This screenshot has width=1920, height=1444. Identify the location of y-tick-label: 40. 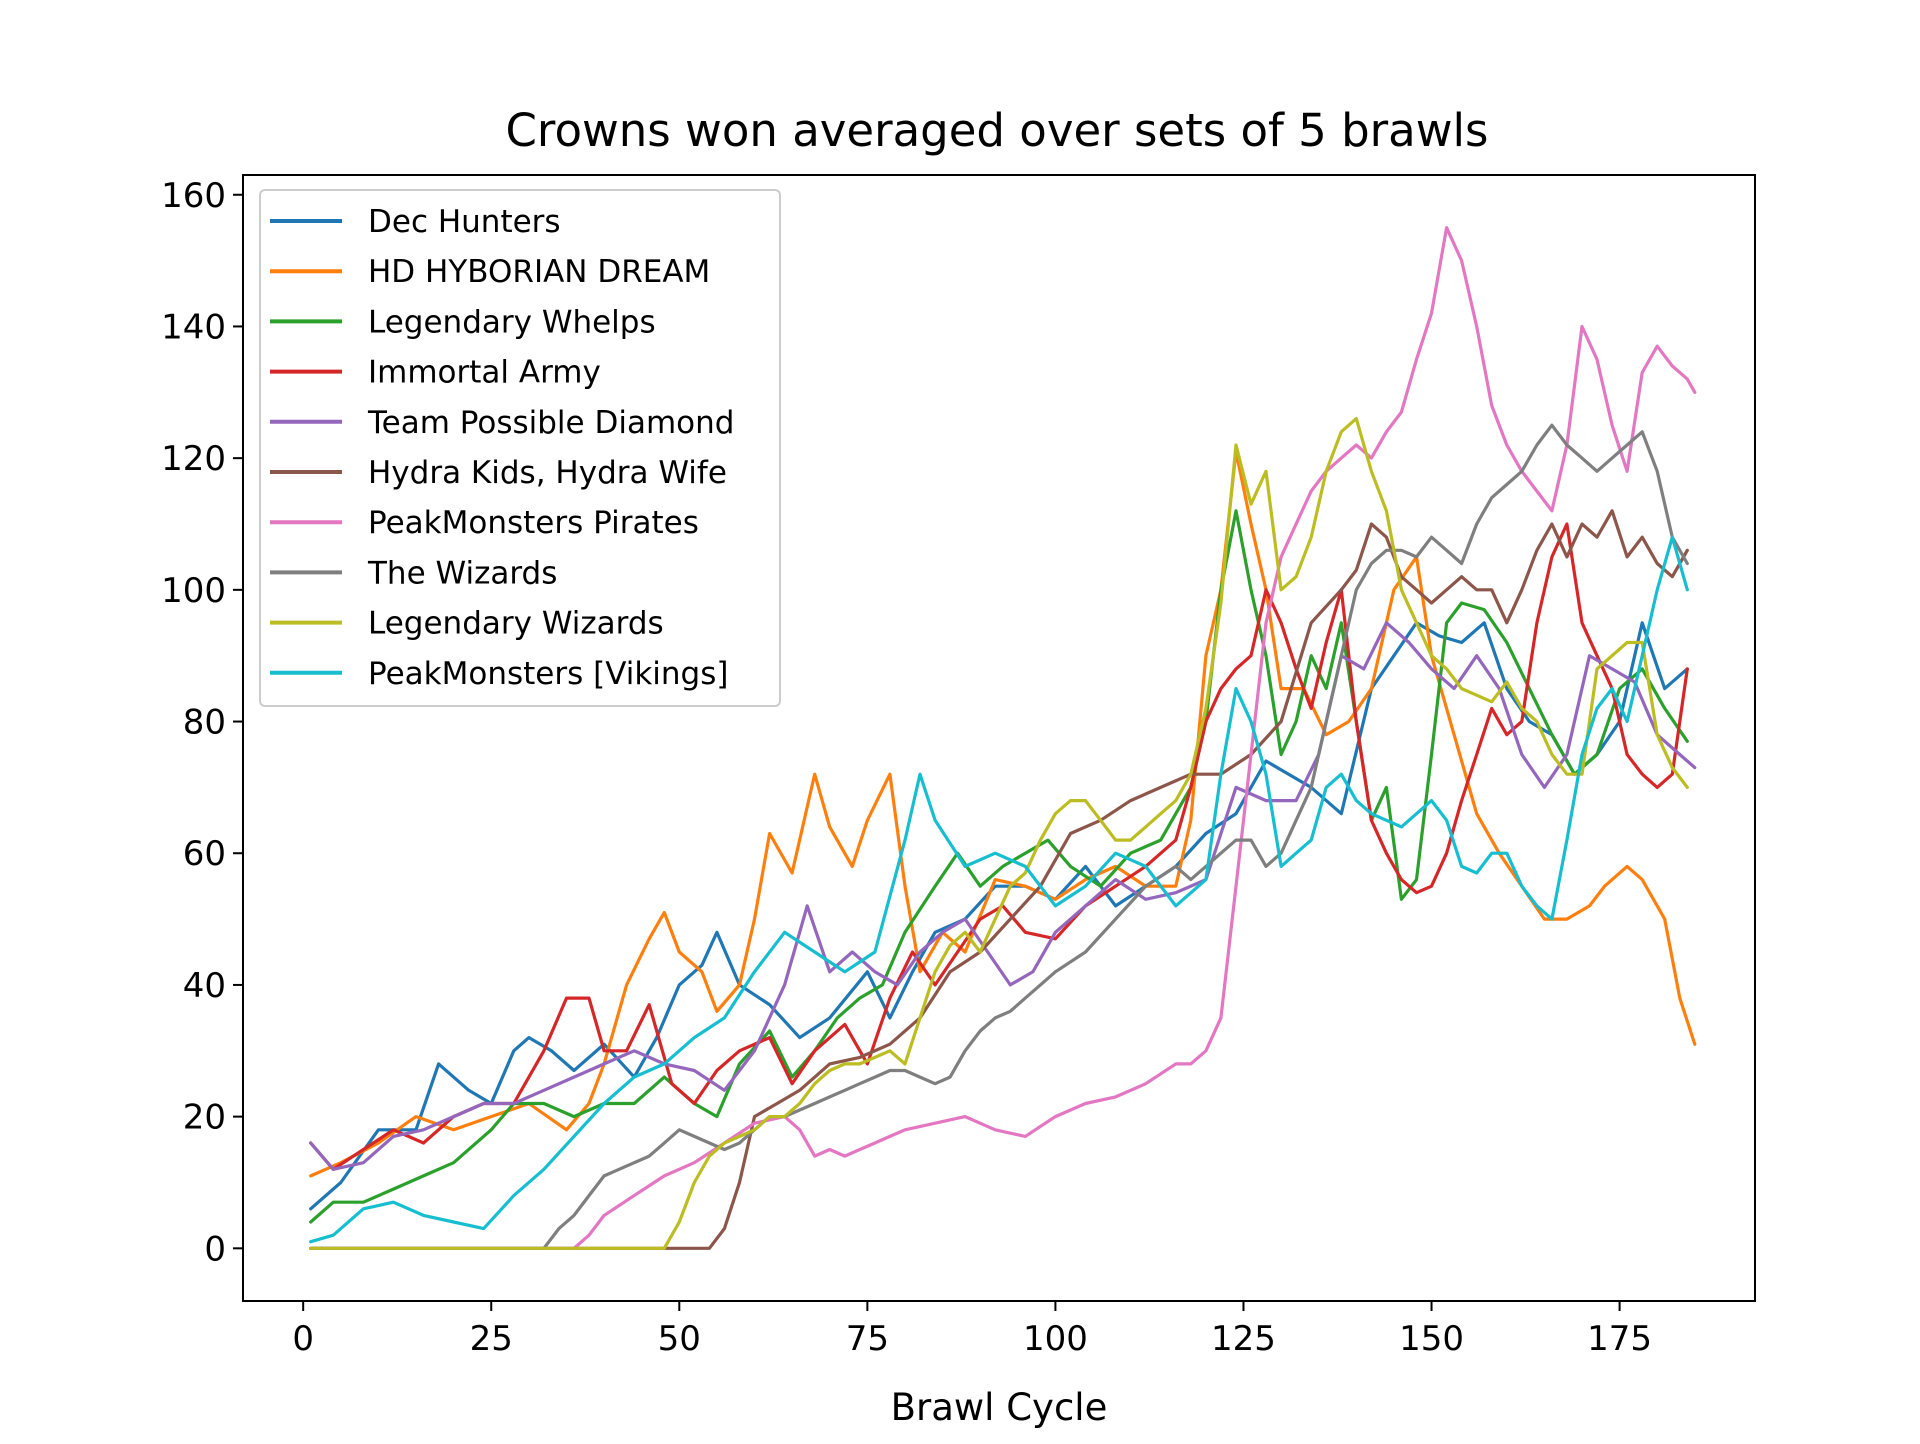
(204, 986).